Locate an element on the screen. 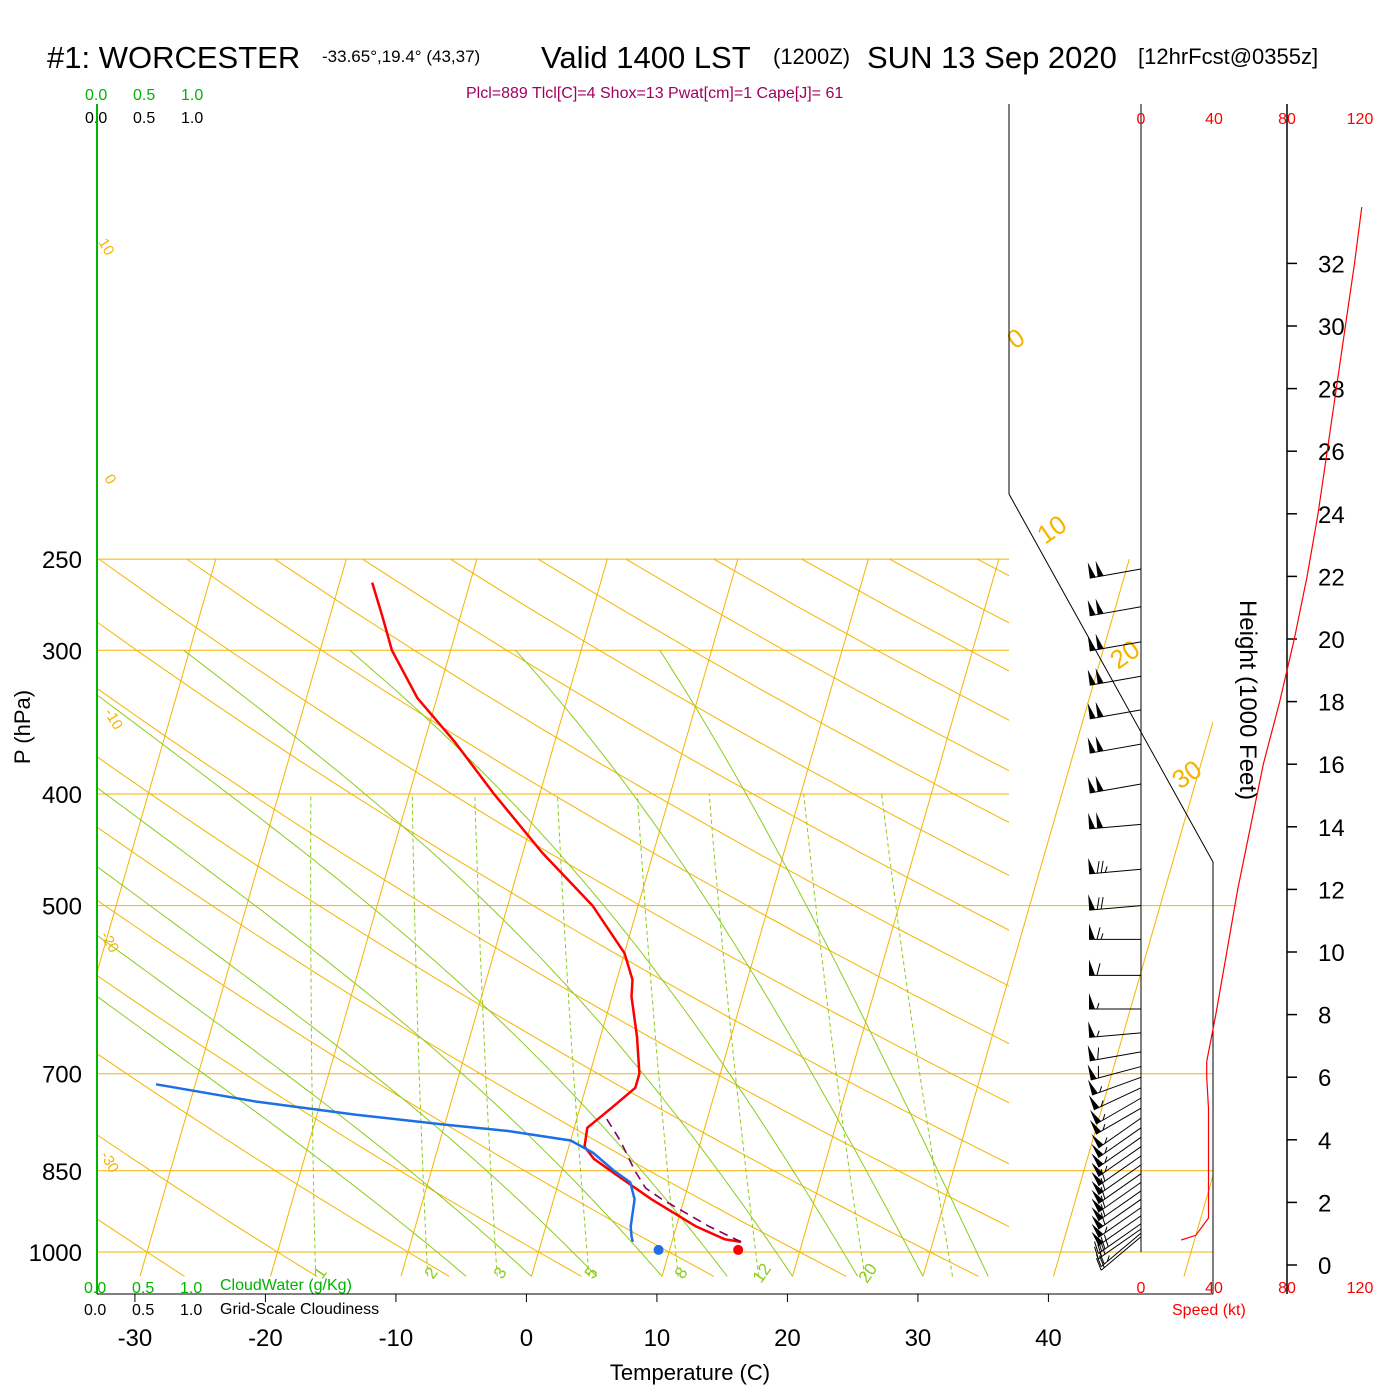  dry-adiabat-label: -10 is located at coordinates (114, 719).